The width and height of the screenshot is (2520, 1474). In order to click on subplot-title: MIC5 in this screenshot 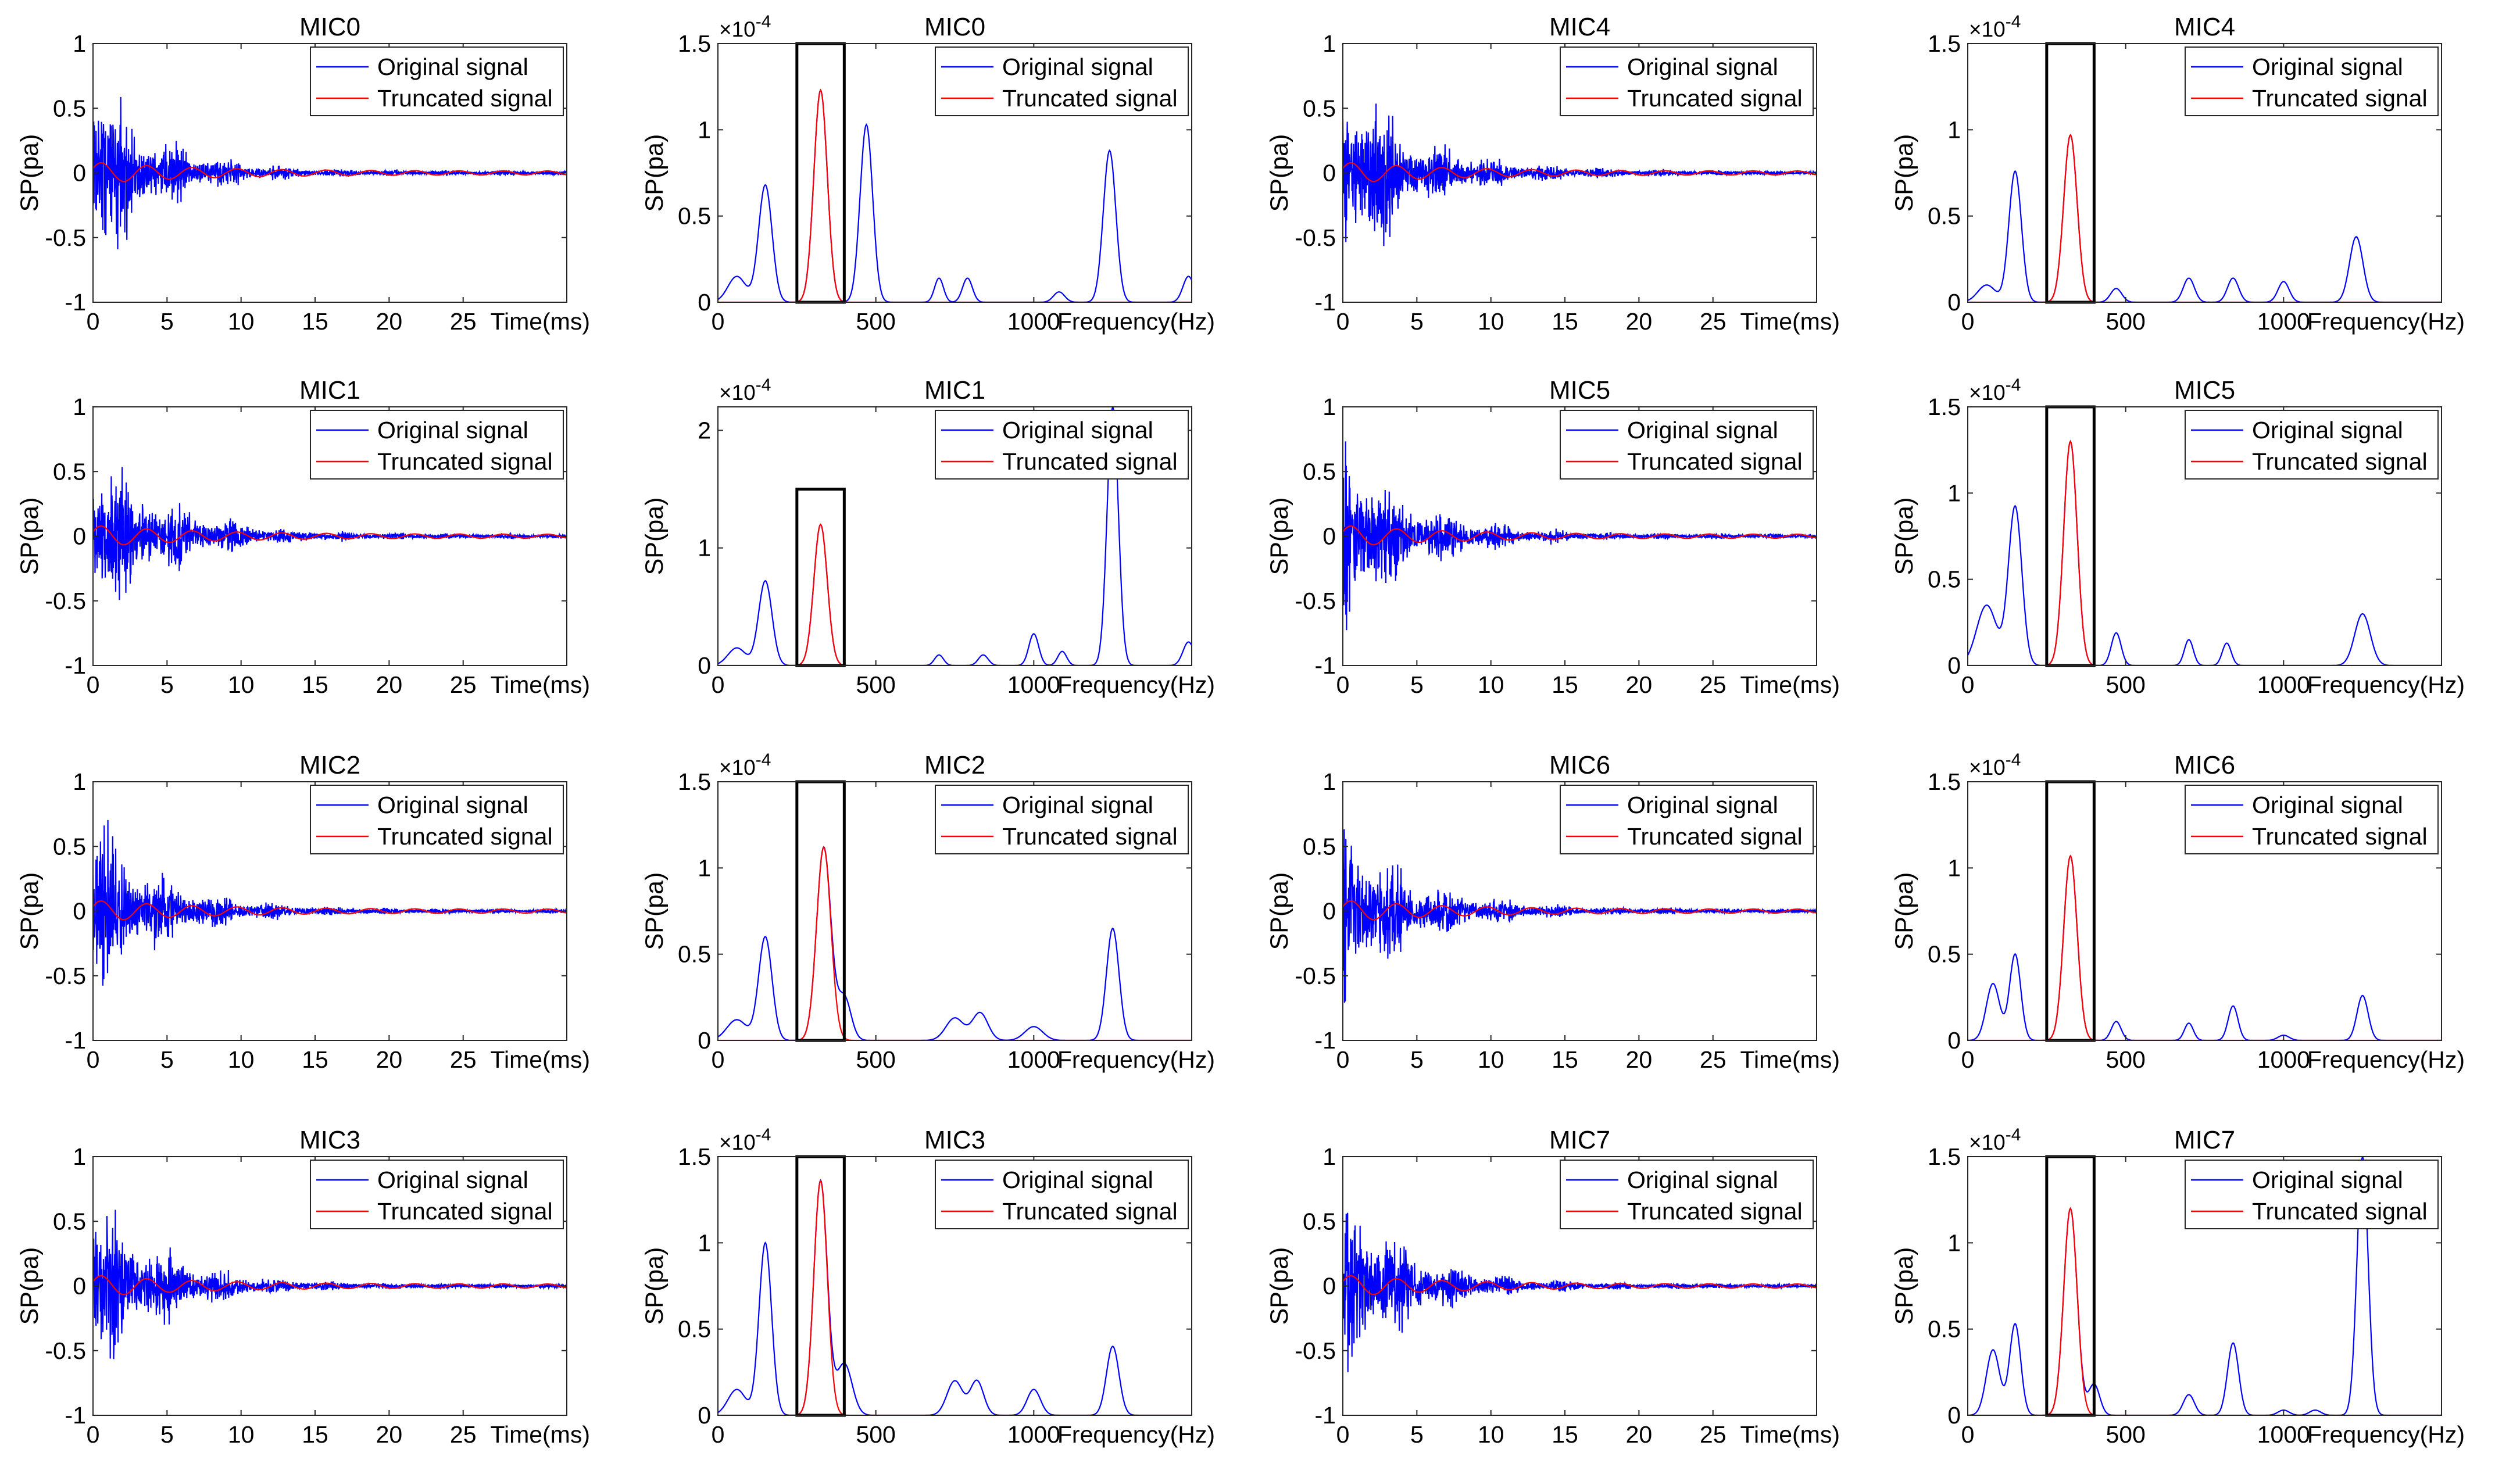, I will do `click(1580, 391)`.